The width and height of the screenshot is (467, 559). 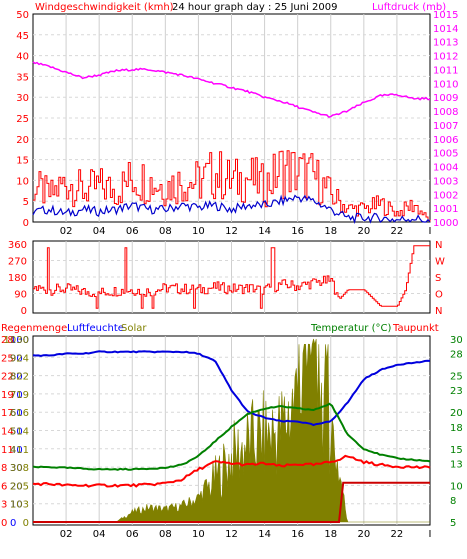 I want to click on direction-compass-tick-1: W, so click(x=440, y=262).